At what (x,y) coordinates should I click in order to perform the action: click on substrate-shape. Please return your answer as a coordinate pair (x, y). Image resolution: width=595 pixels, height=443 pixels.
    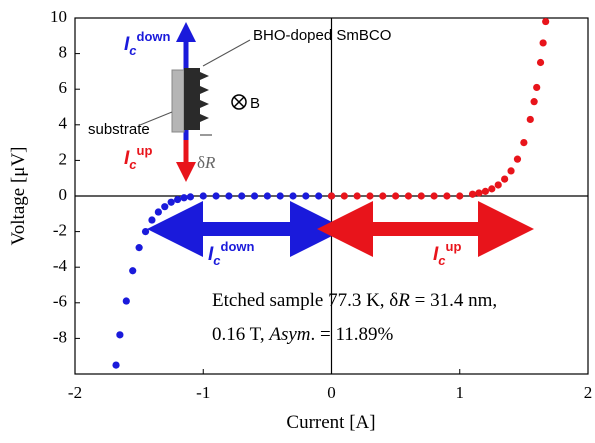
    Looking at the image, I should click on (178, 101).